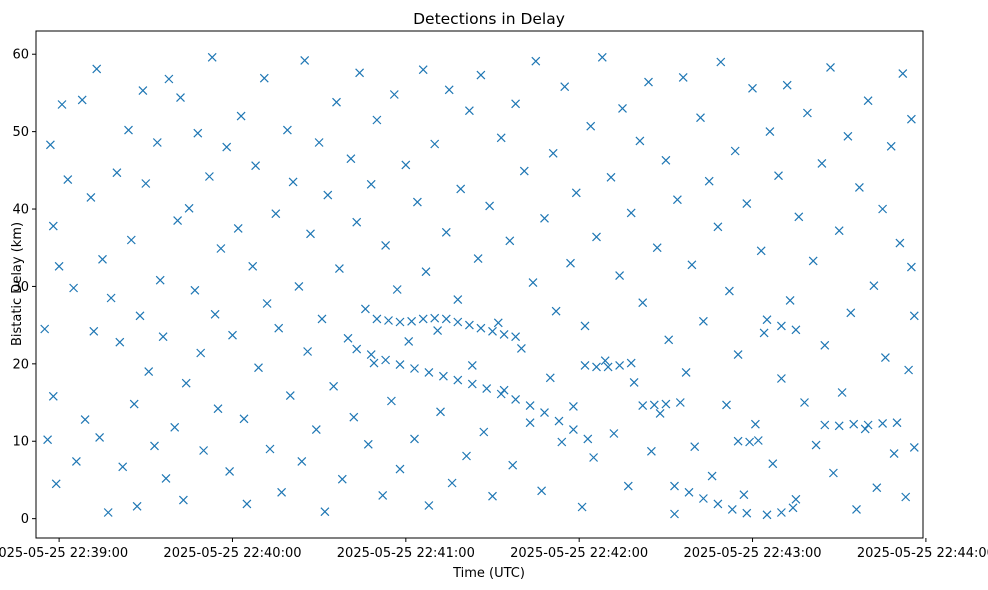 The height and width of the screenshot is (590, 988). Describe the element at coordinates (64, 553) in the screenshot. I see `x-tick-label: 2025-05-25 22:39:00` at that location.